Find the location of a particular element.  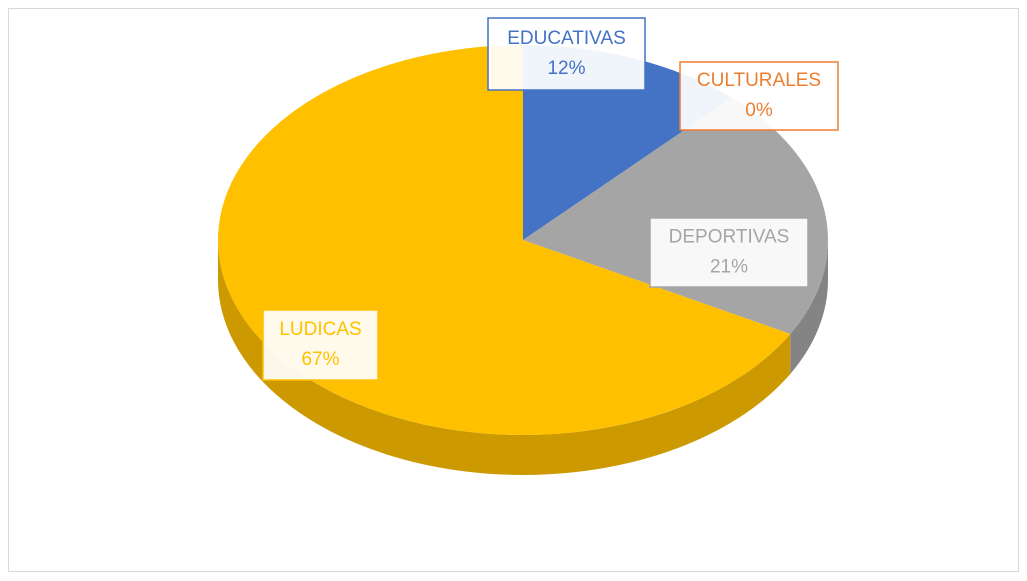

value-label: 12% is located at coordinates (566, 68).